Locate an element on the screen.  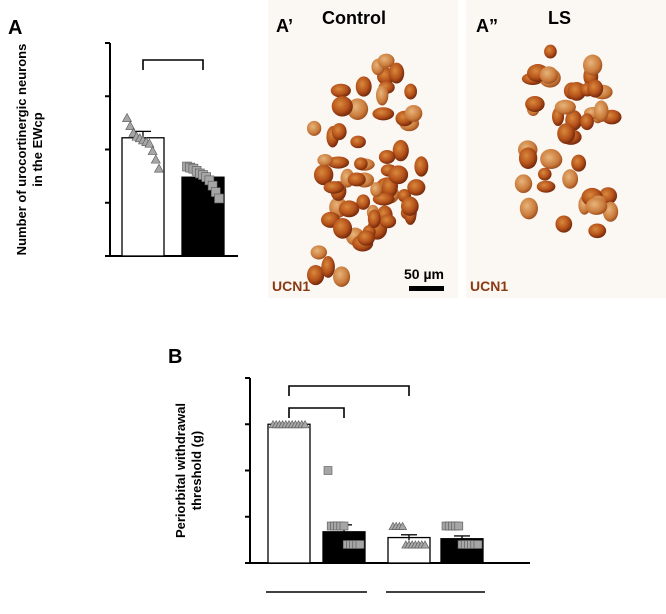
micrograph-ls: A” LS UCN1 is located at coordinates (566, 149).